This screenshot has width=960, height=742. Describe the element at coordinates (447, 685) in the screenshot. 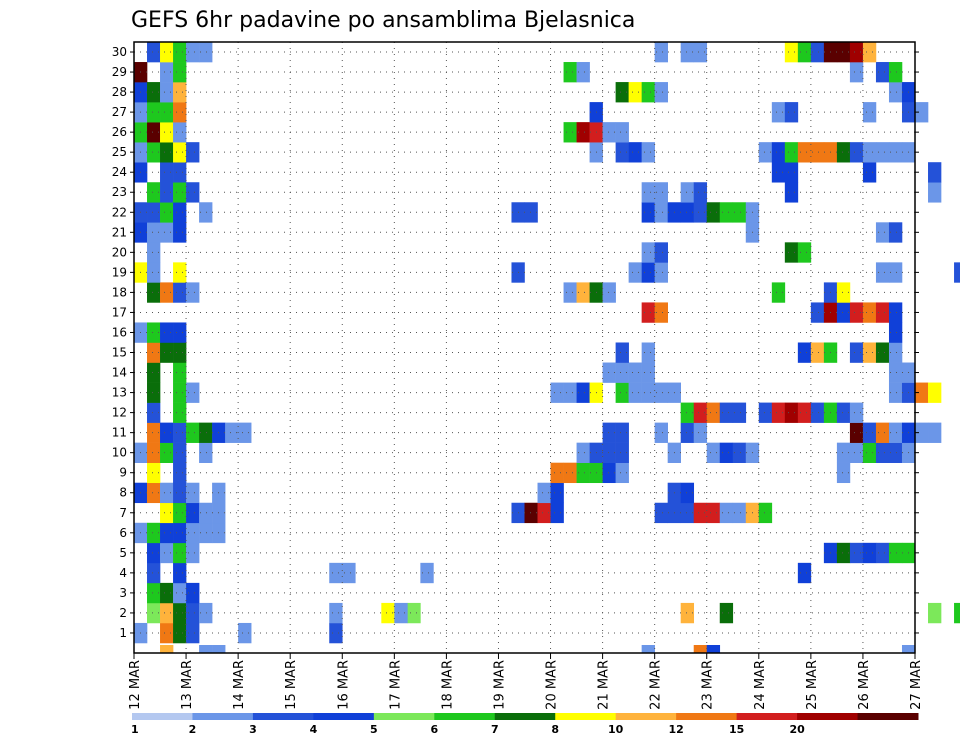

I see `x-tick-label: 18 MAR` at that location.